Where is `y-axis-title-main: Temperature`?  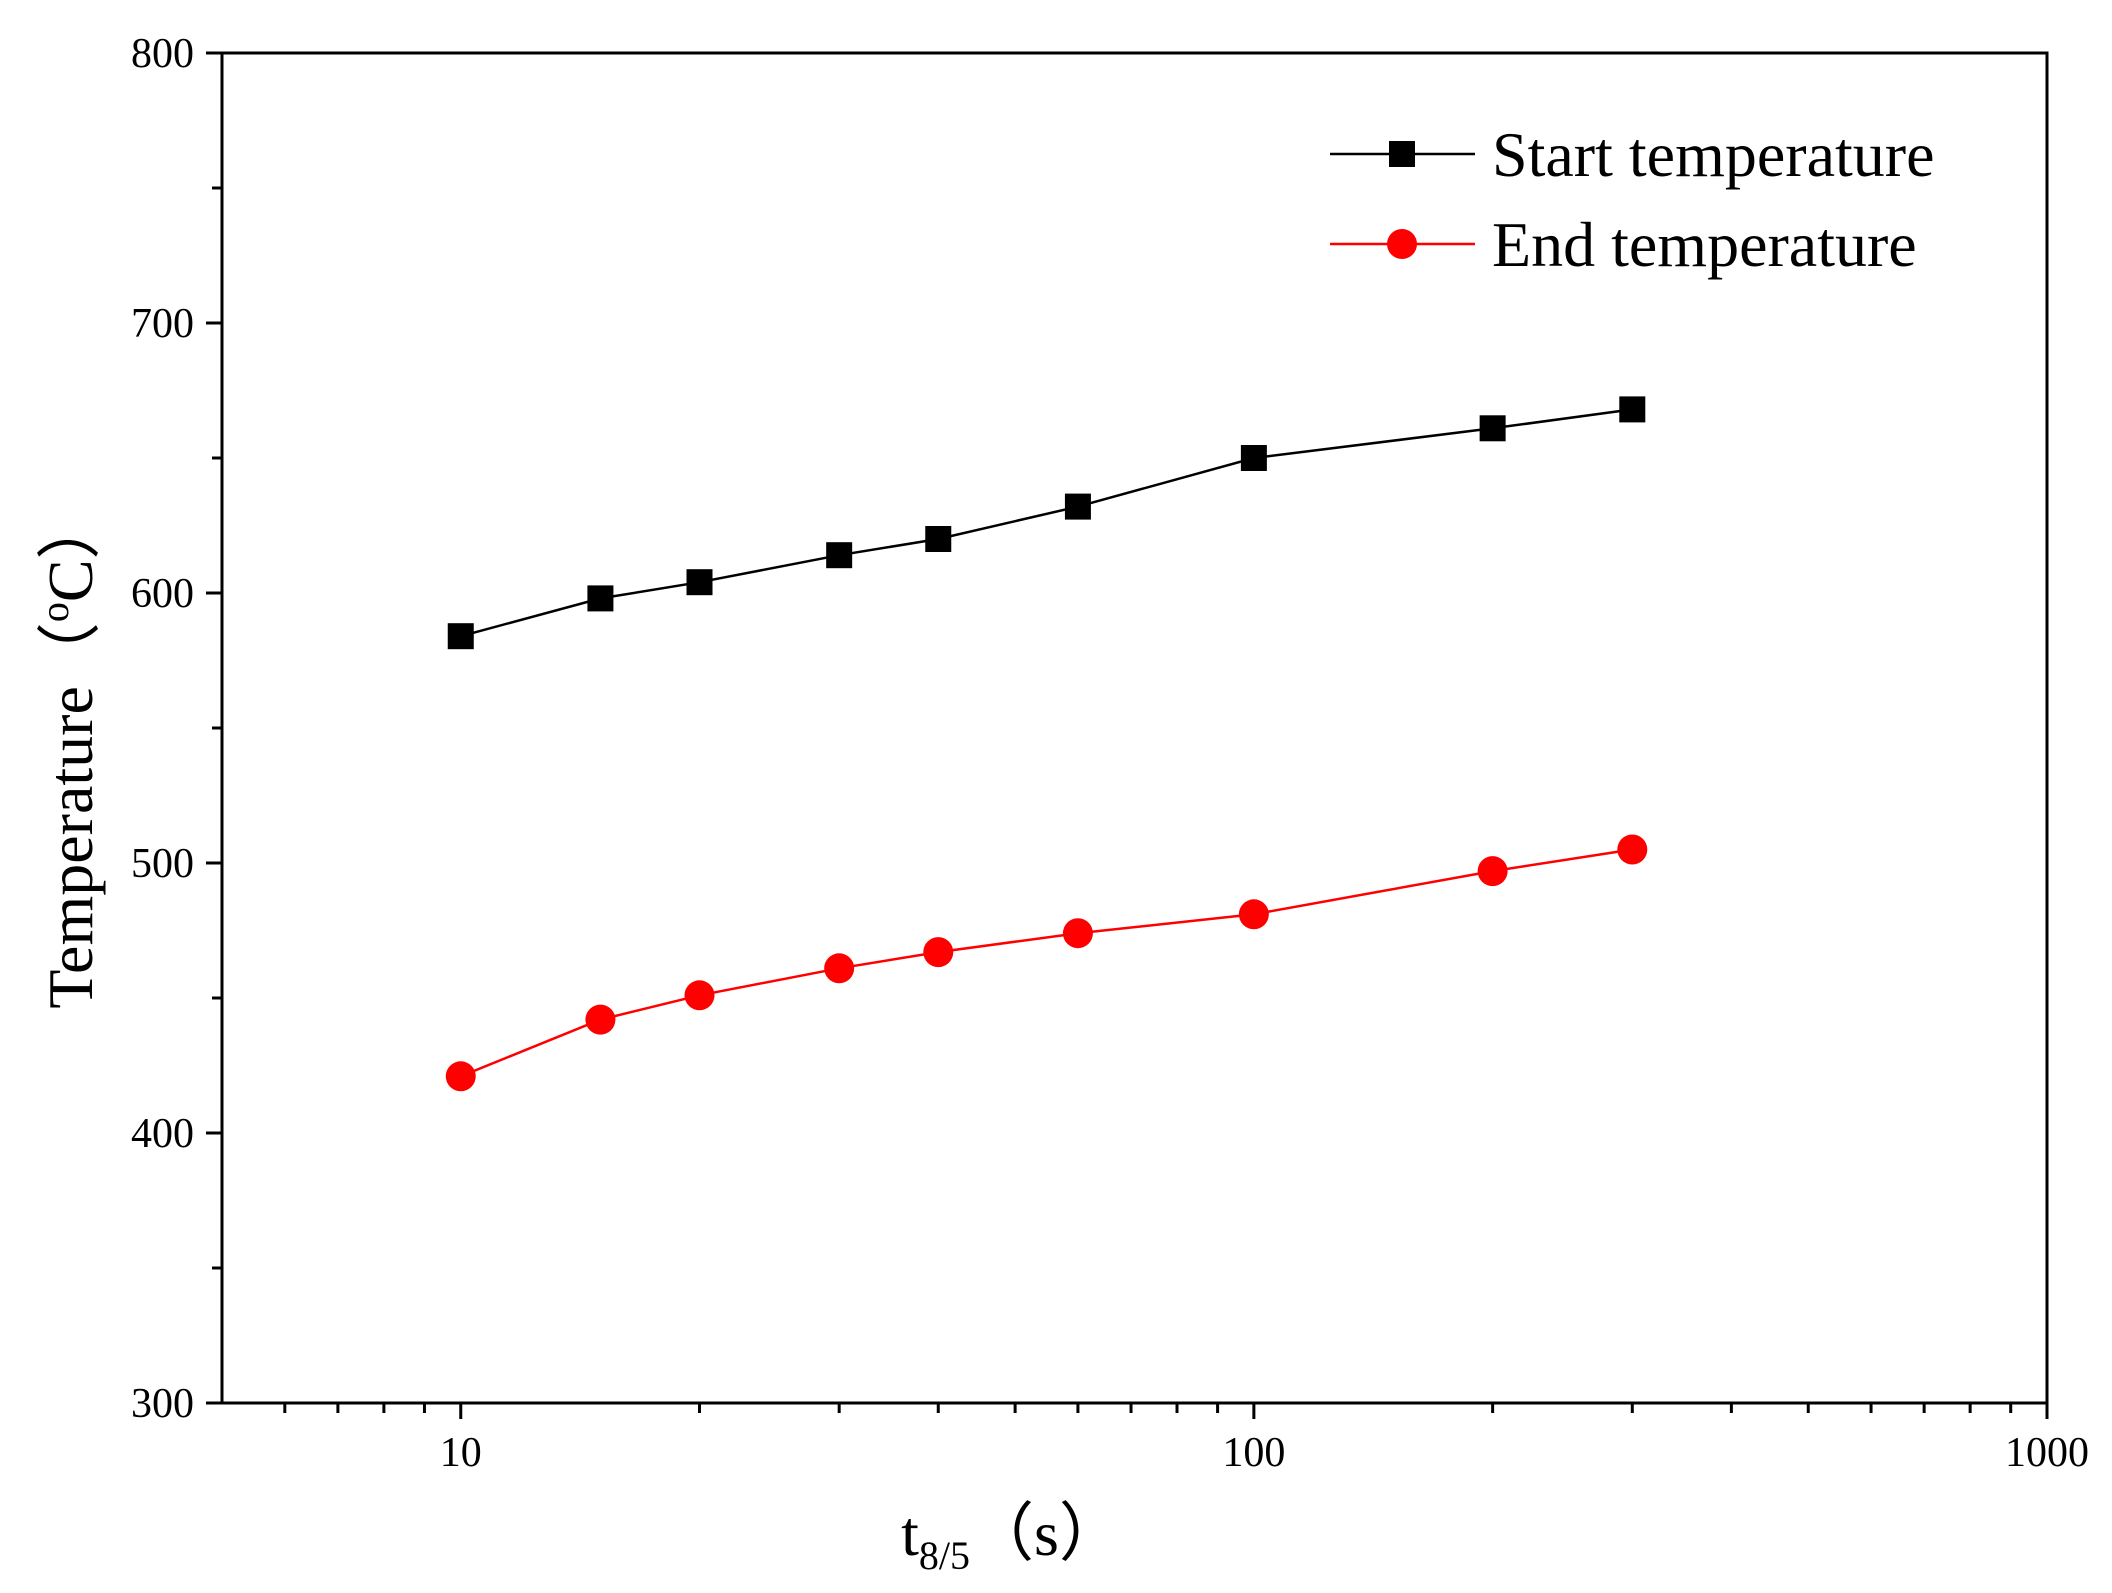
y-axis-title-main: Temperature is located at coordinates (70, 847).